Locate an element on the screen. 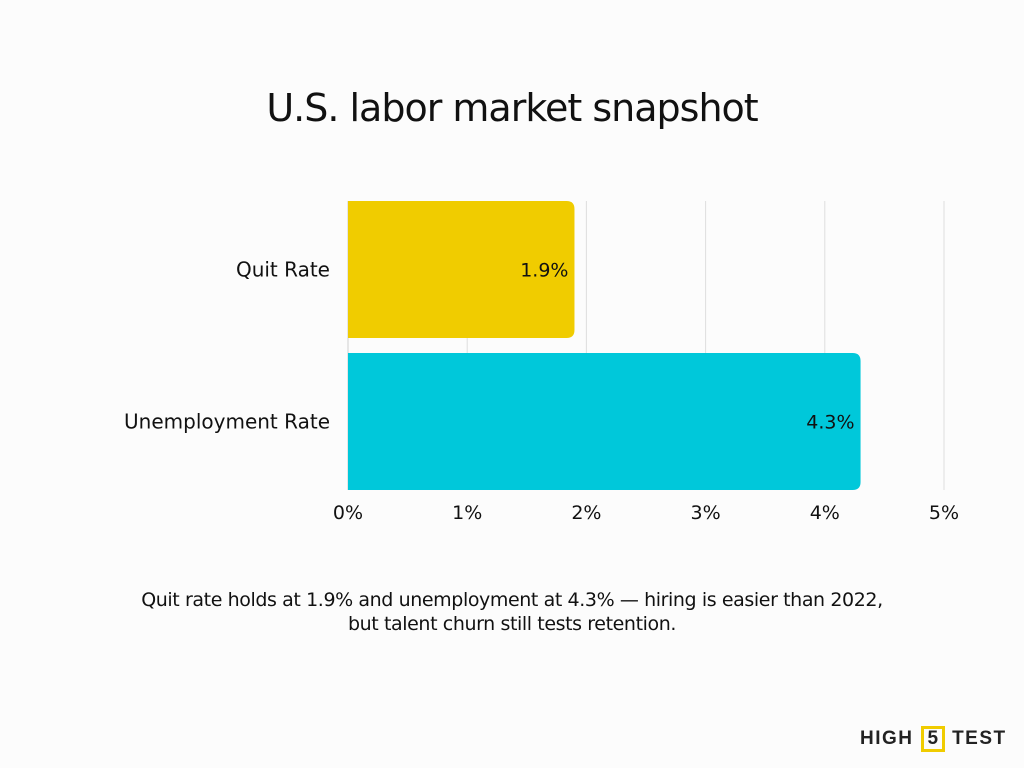 The width and height of the screenshot is (1024, 768). category-label: Quit Rate is located at coordinates (283, 270).